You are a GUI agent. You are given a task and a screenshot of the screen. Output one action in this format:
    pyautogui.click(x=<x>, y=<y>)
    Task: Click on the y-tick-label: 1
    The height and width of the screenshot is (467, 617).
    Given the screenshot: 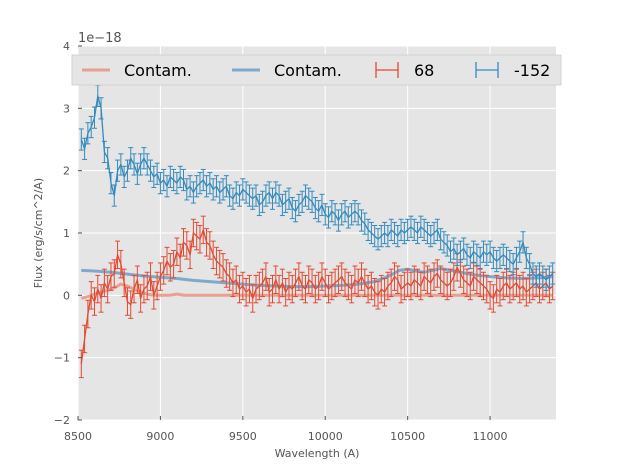 What is the action you would take?
    pyautogui.click(x=66, y=233)
    